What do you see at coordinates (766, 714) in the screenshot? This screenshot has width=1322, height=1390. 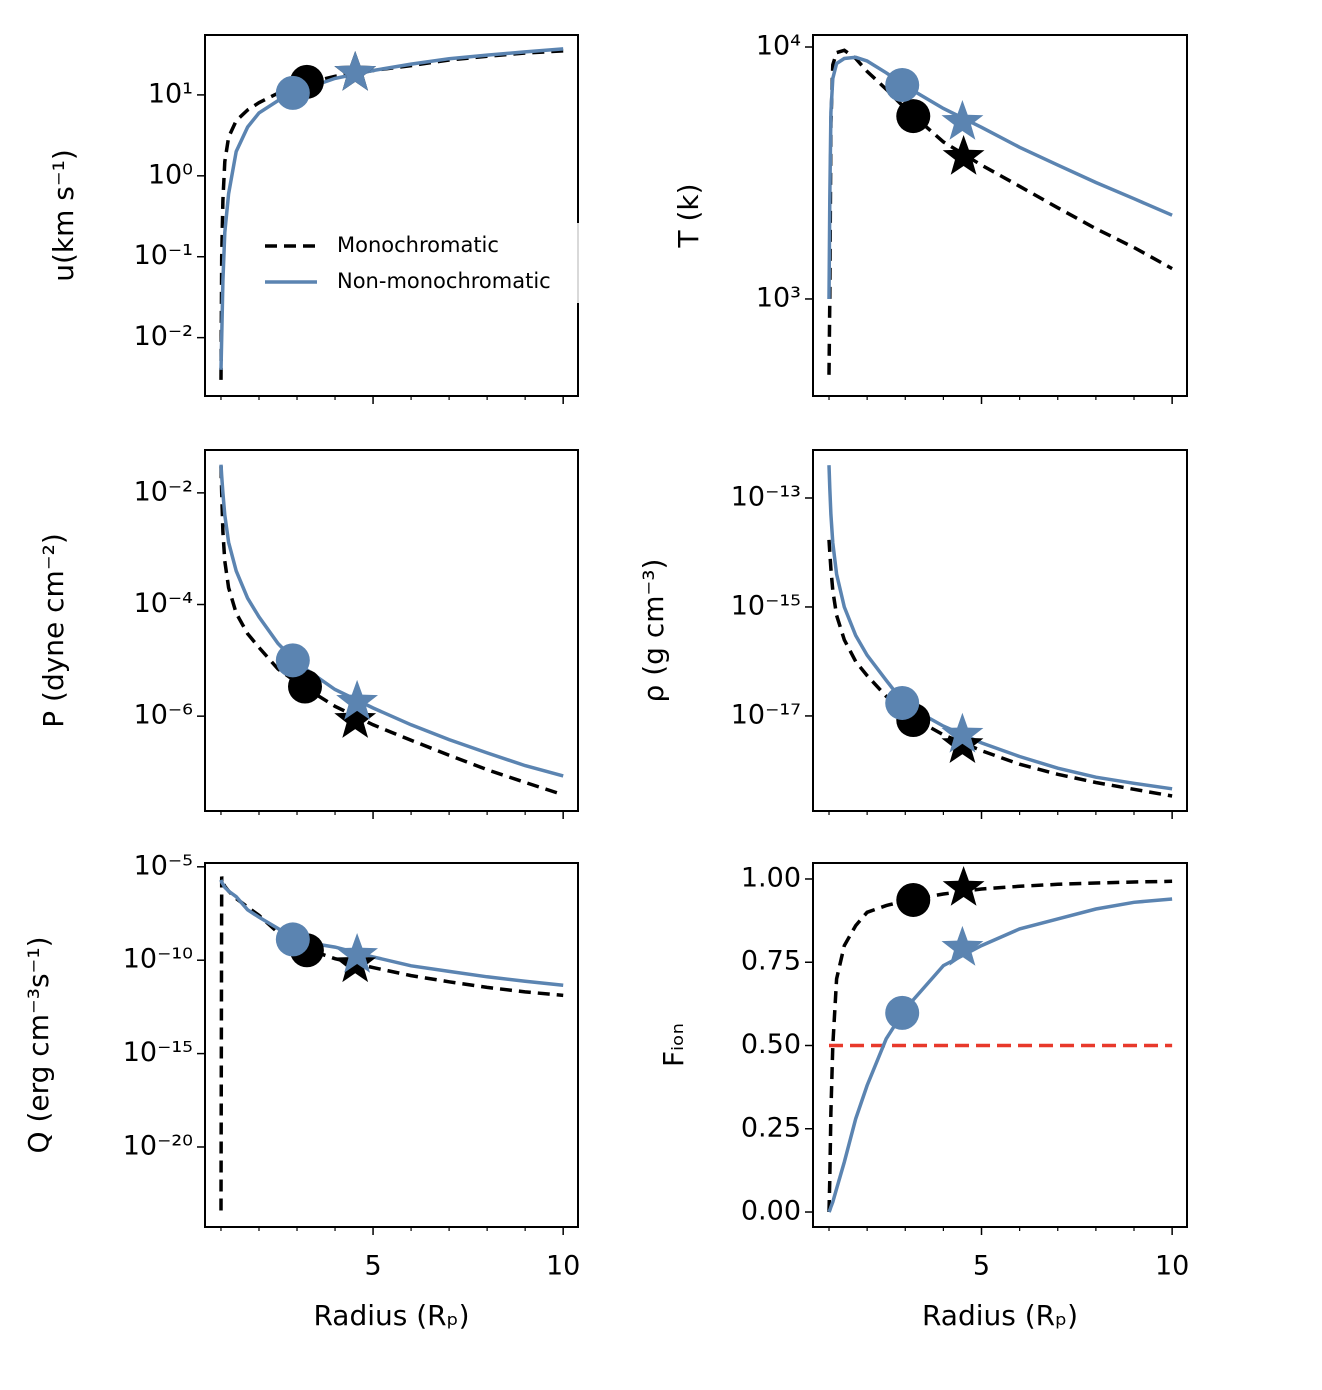 I see `y-tick-label: 10⁻¹⁷` at bounding box center [766, 714].